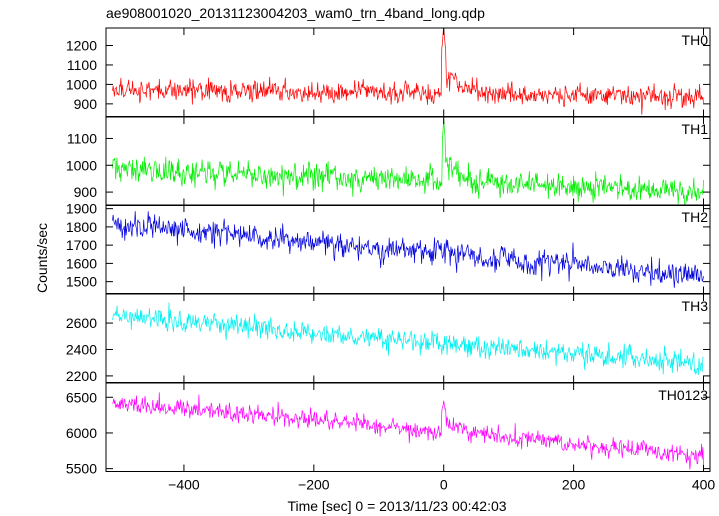 This screenshot has width=719, height=516. Describe the element at coordinates (695, 306) in the screenshot. I see `panel-label: TH3` at that location.